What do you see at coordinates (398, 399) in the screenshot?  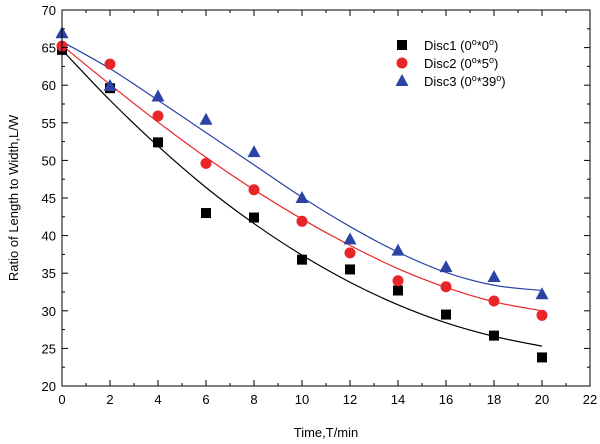 I see `x-tick-label: 14` at bounding box center [398, 399].